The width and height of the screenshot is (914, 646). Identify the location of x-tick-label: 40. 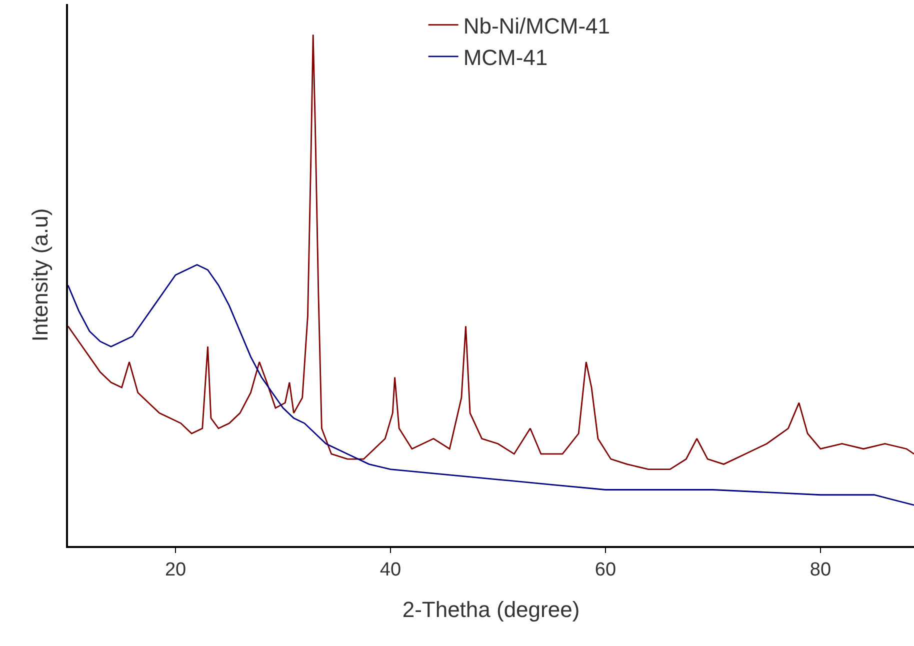
(391, 570).